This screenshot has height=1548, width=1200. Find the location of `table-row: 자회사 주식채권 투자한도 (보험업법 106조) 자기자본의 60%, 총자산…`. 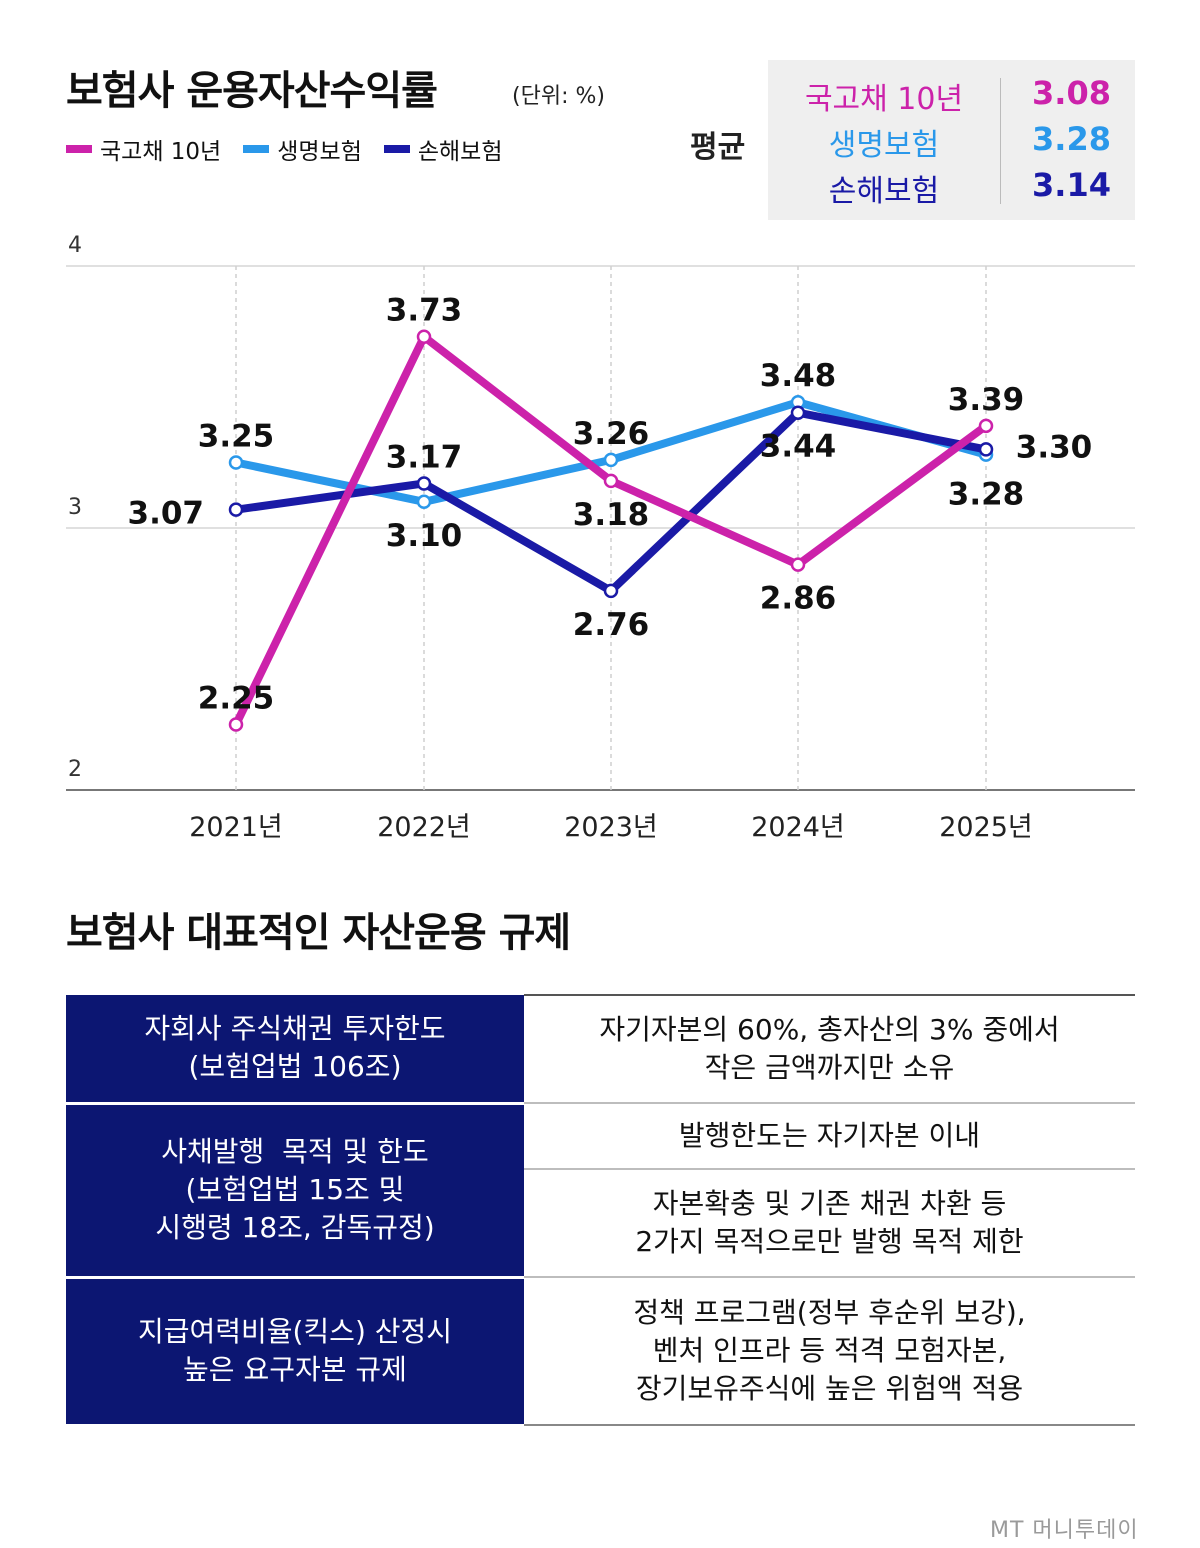

table-row: 자회사 주식채권 투자한도 (보험업법 106조) 자기자본의 60%, 총자산… is located at coordinates (600, 1049).